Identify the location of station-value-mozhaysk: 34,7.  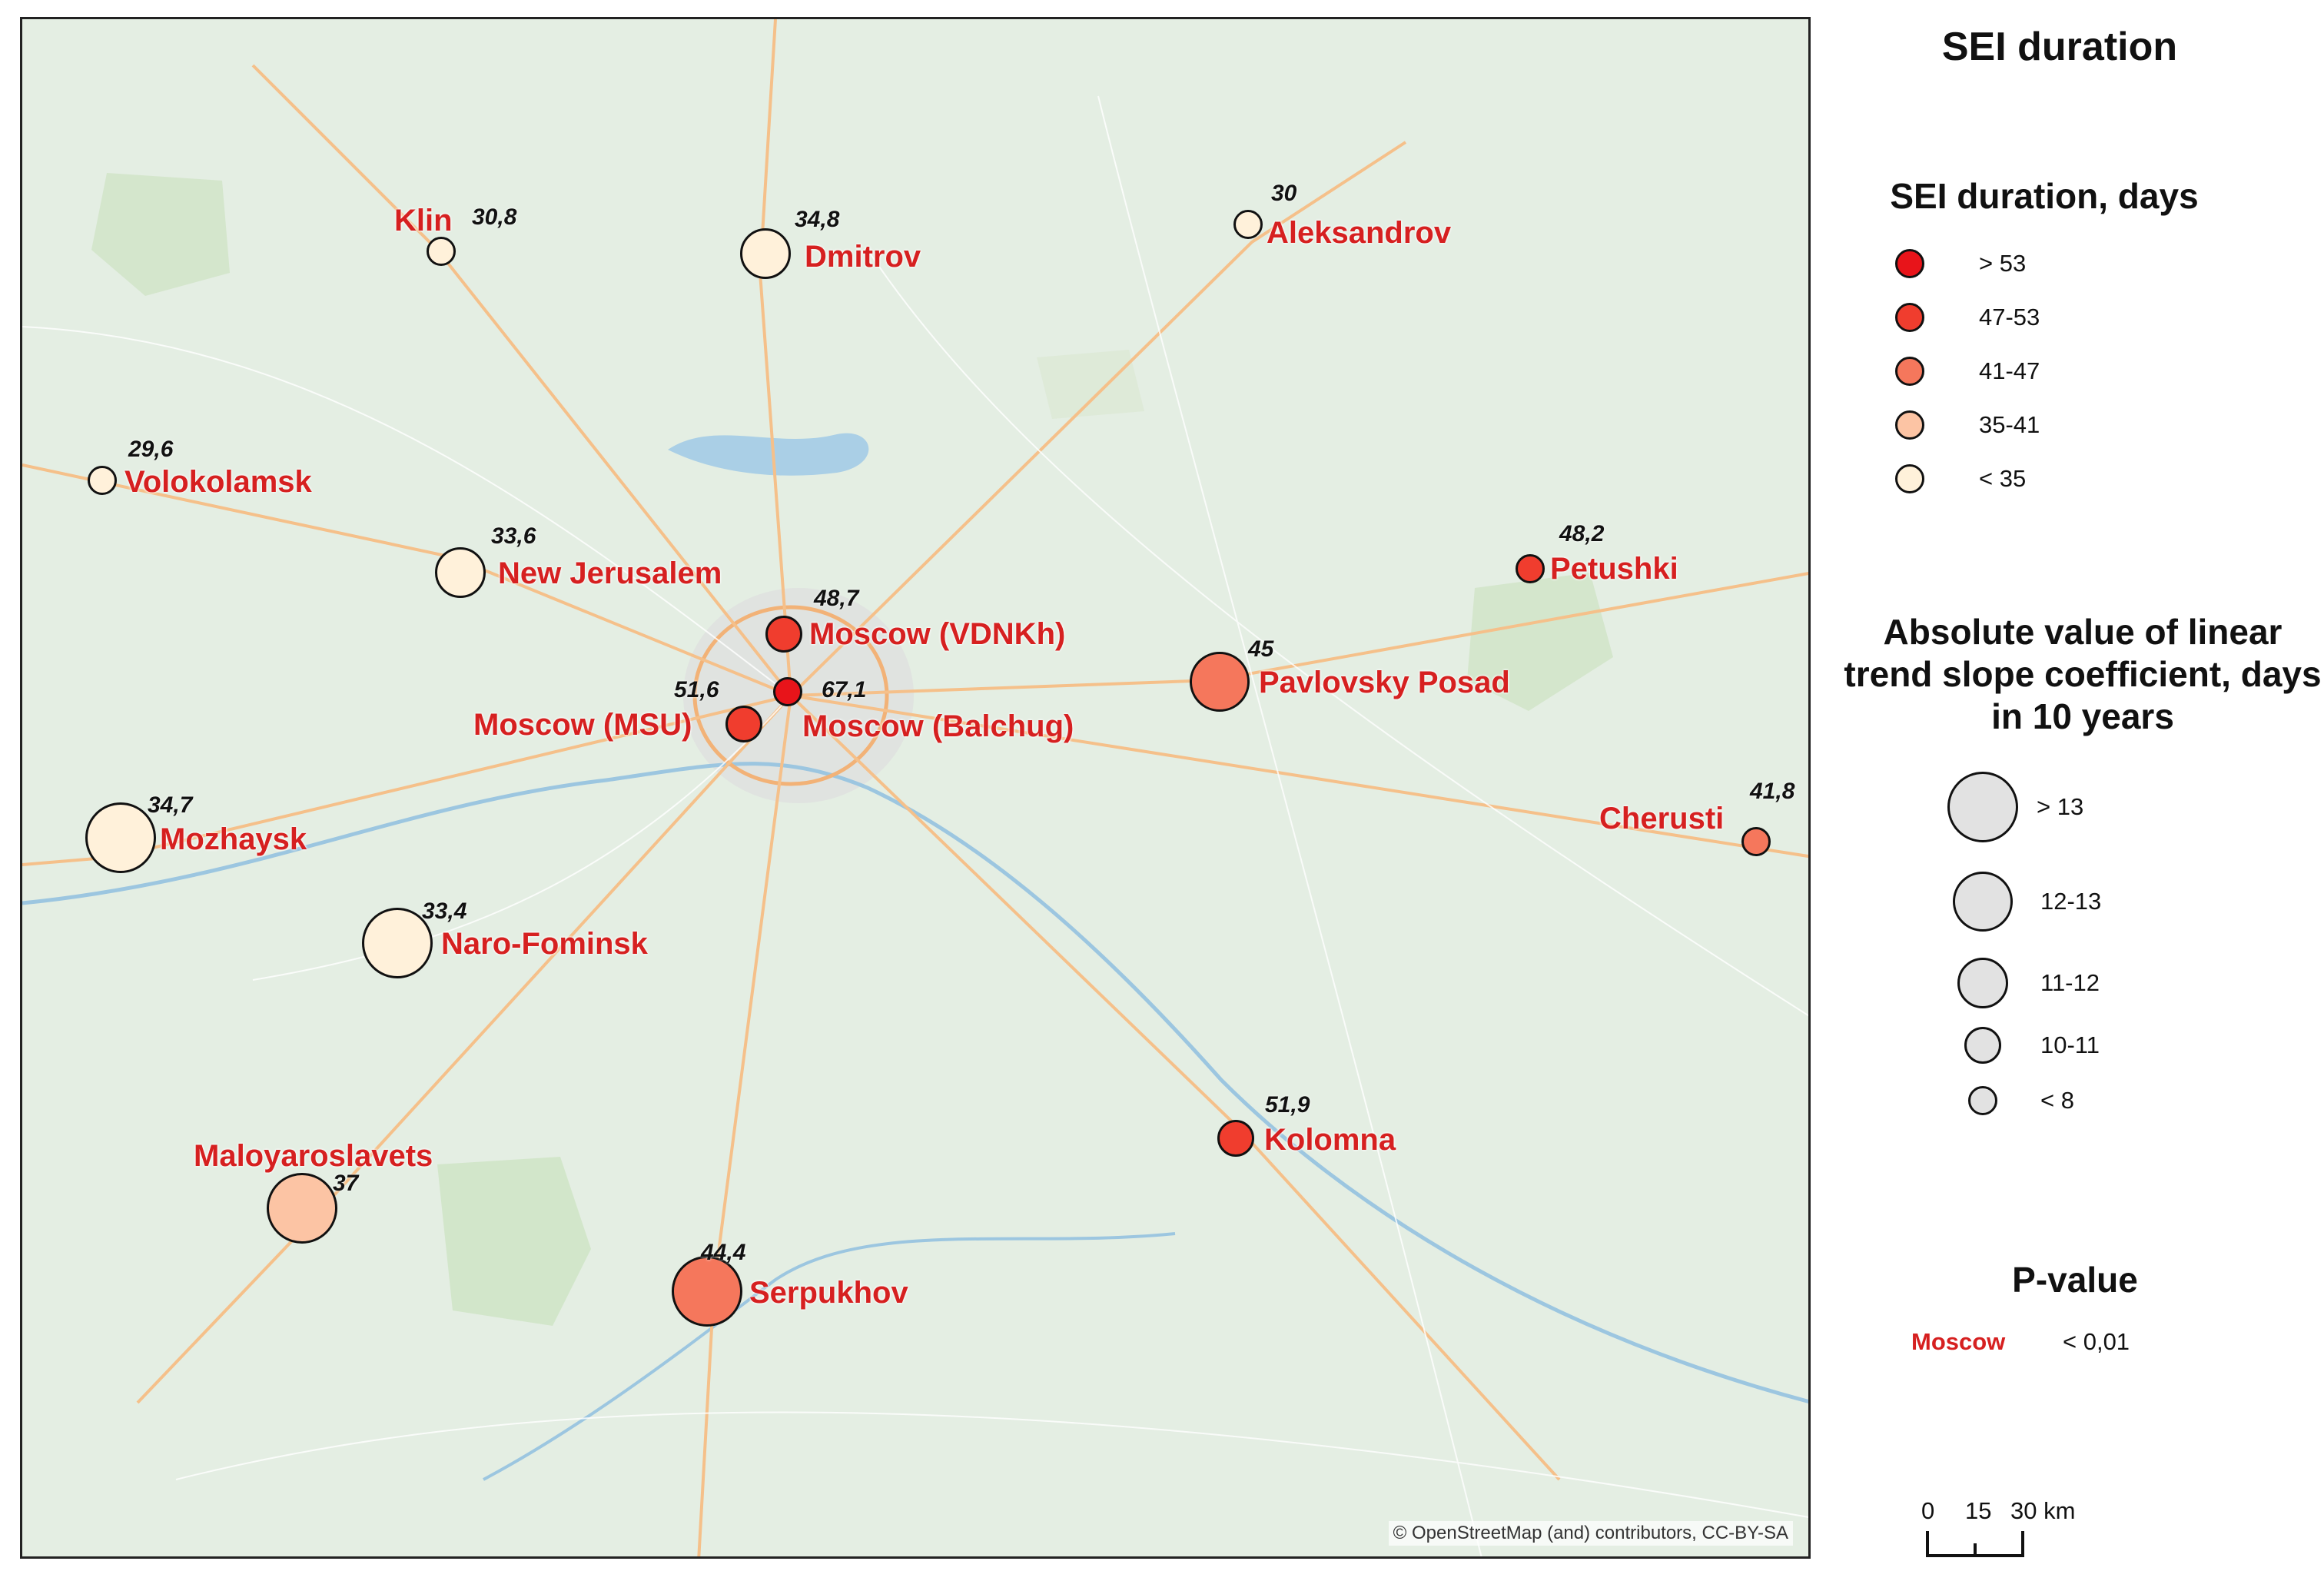
(170, 805).